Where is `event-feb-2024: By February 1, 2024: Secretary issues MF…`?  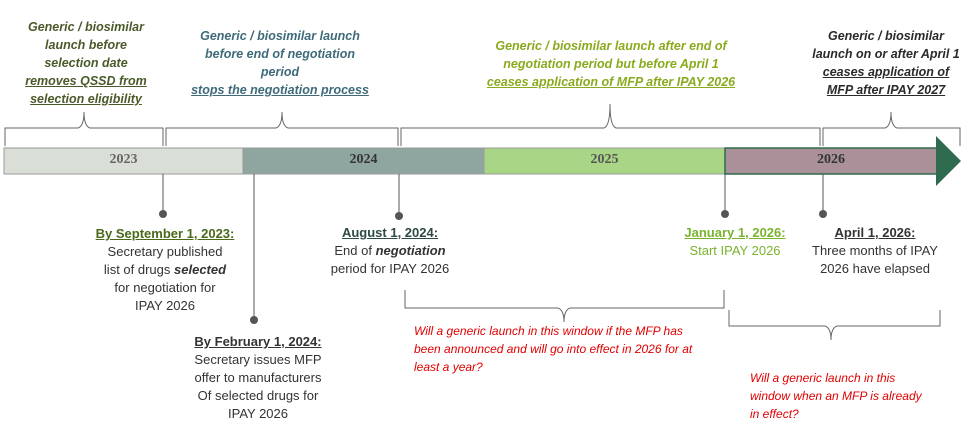
event-feb-2024: By February 1, 2024: Secretary issues MF… is located at coordinates (258, 377).